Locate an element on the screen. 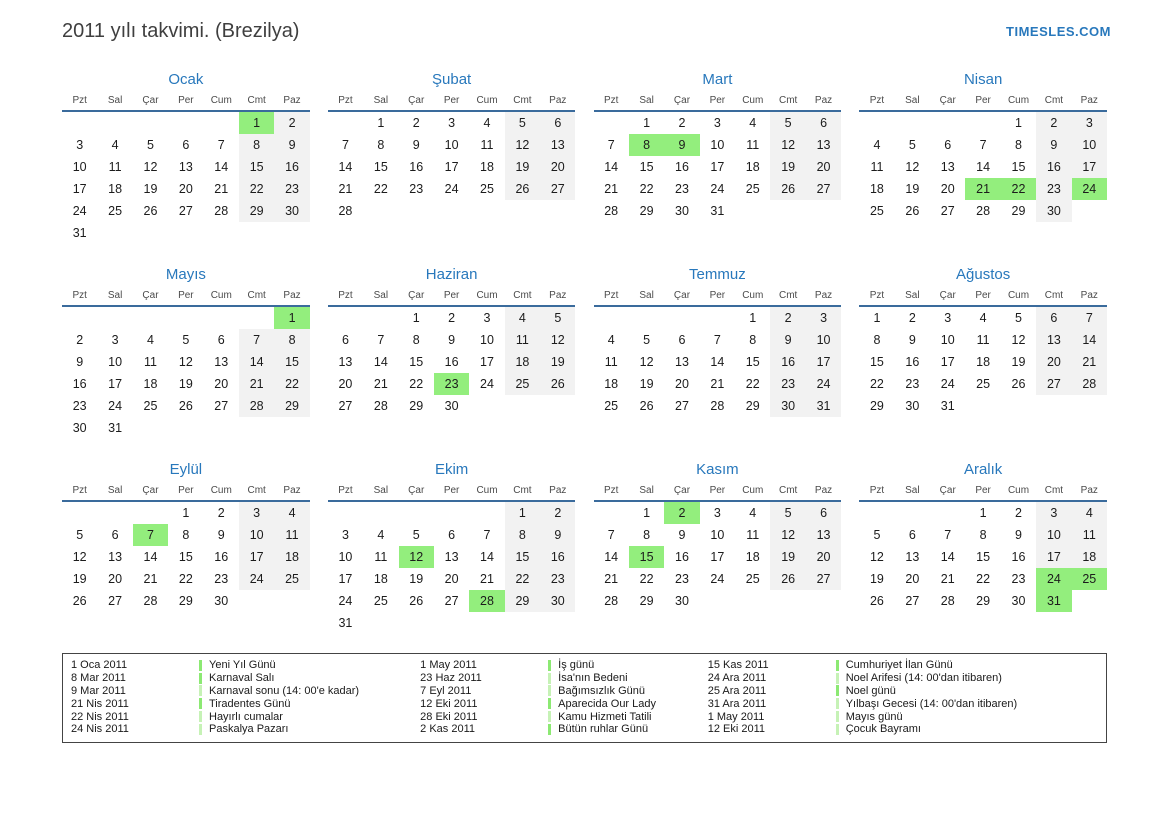 The height and width of the screenshot is (827, 1169). day-cell: 18 is located at coordinates (876, 189).